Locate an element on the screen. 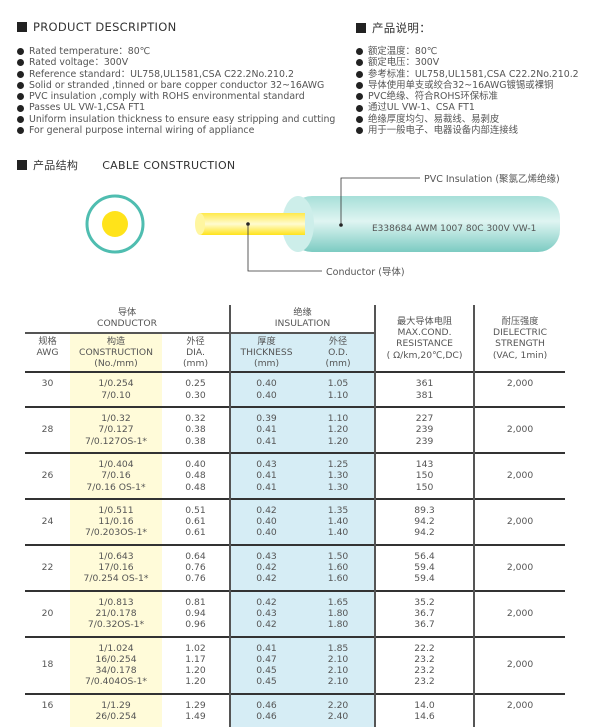 This screenshot has width=603, height=727. insulation-group-header: 绝缘 INSULATION is located at coordinates (303, 319).